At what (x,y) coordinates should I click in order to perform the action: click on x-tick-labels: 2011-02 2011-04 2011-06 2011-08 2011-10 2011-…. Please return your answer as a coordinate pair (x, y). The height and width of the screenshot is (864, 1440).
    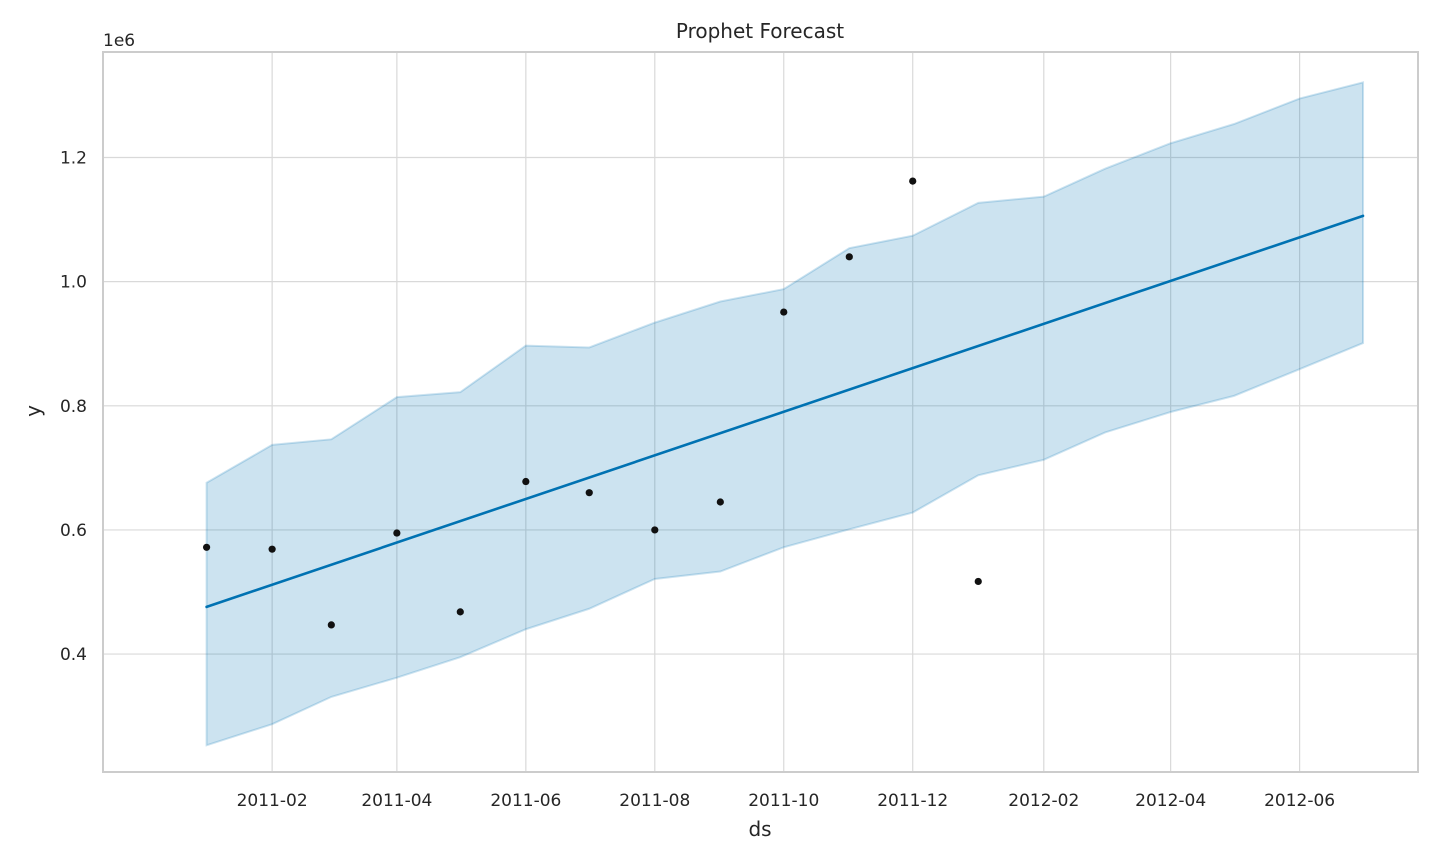
    Looking at the image, I should click on (786, 801).